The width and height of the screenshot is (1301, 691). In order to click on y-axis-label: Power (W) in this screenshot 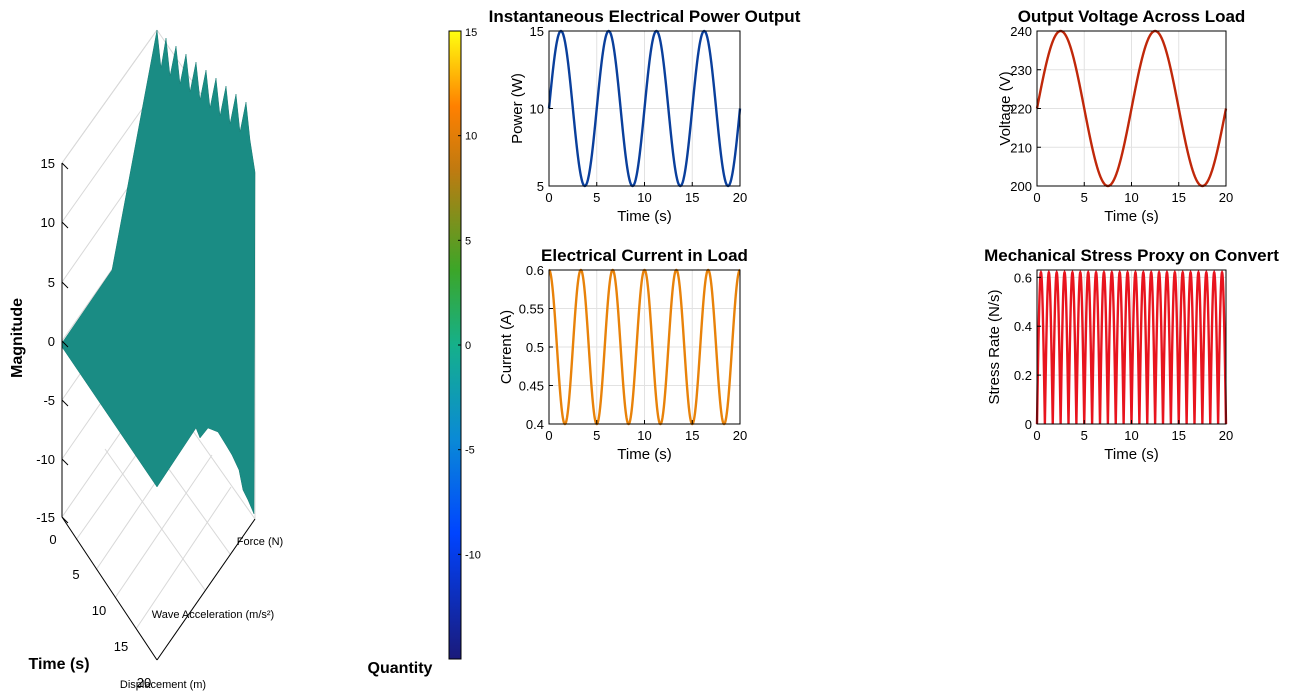, I will do `click(517, 108)`.